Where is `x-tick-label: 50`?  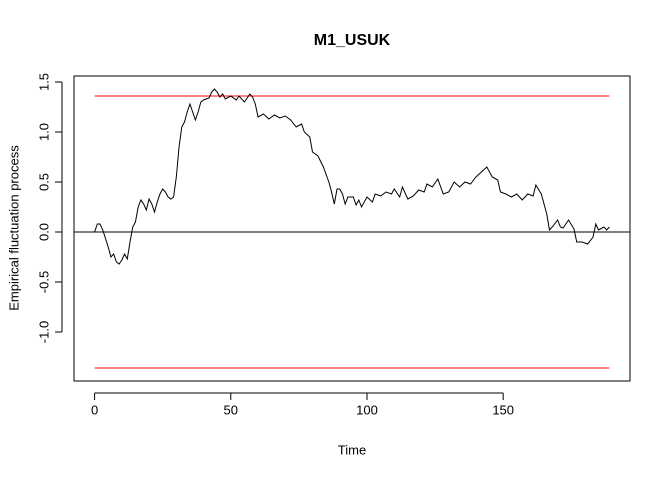 x-tick-label: 50 is located at coordinates (231, 409).